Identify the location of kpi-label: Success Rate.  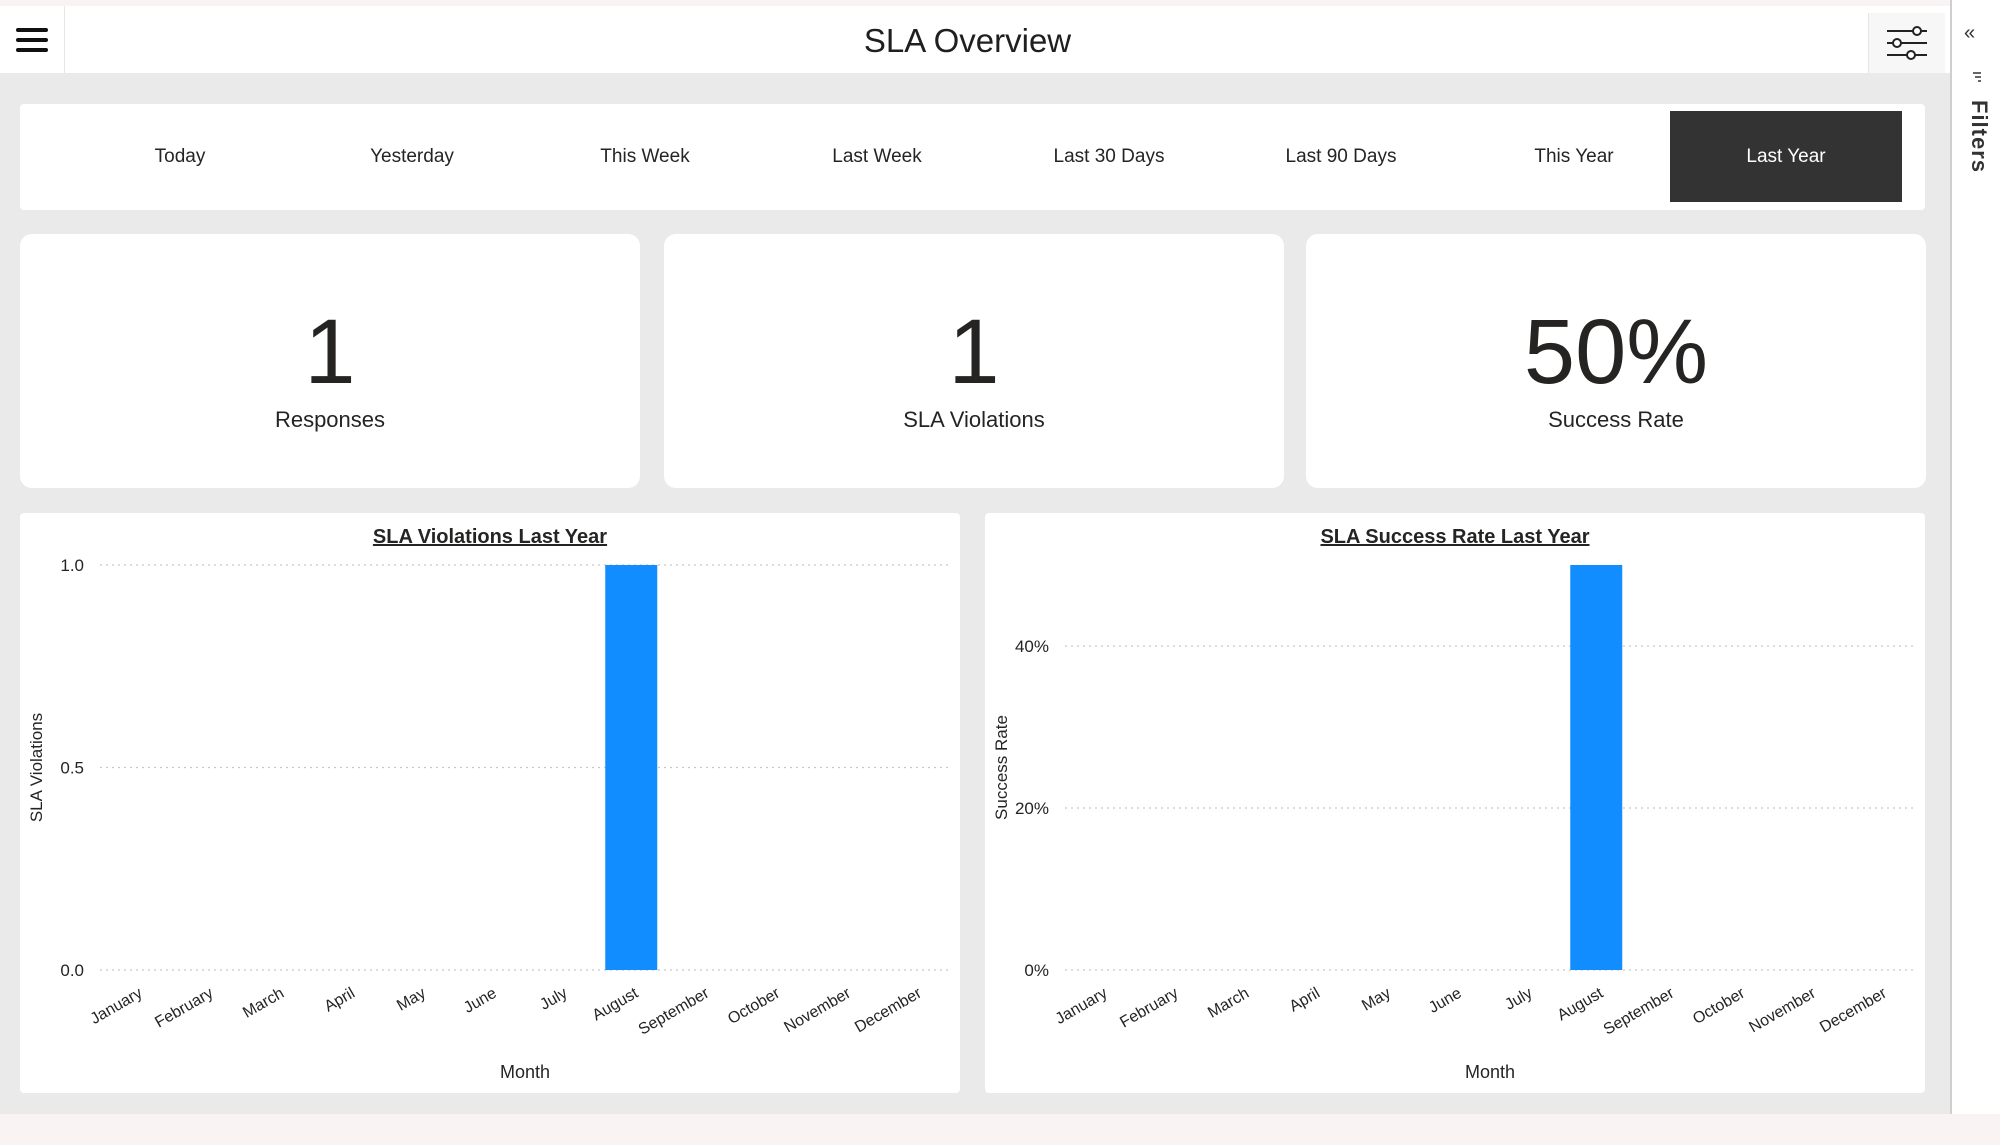
(1616, 419).